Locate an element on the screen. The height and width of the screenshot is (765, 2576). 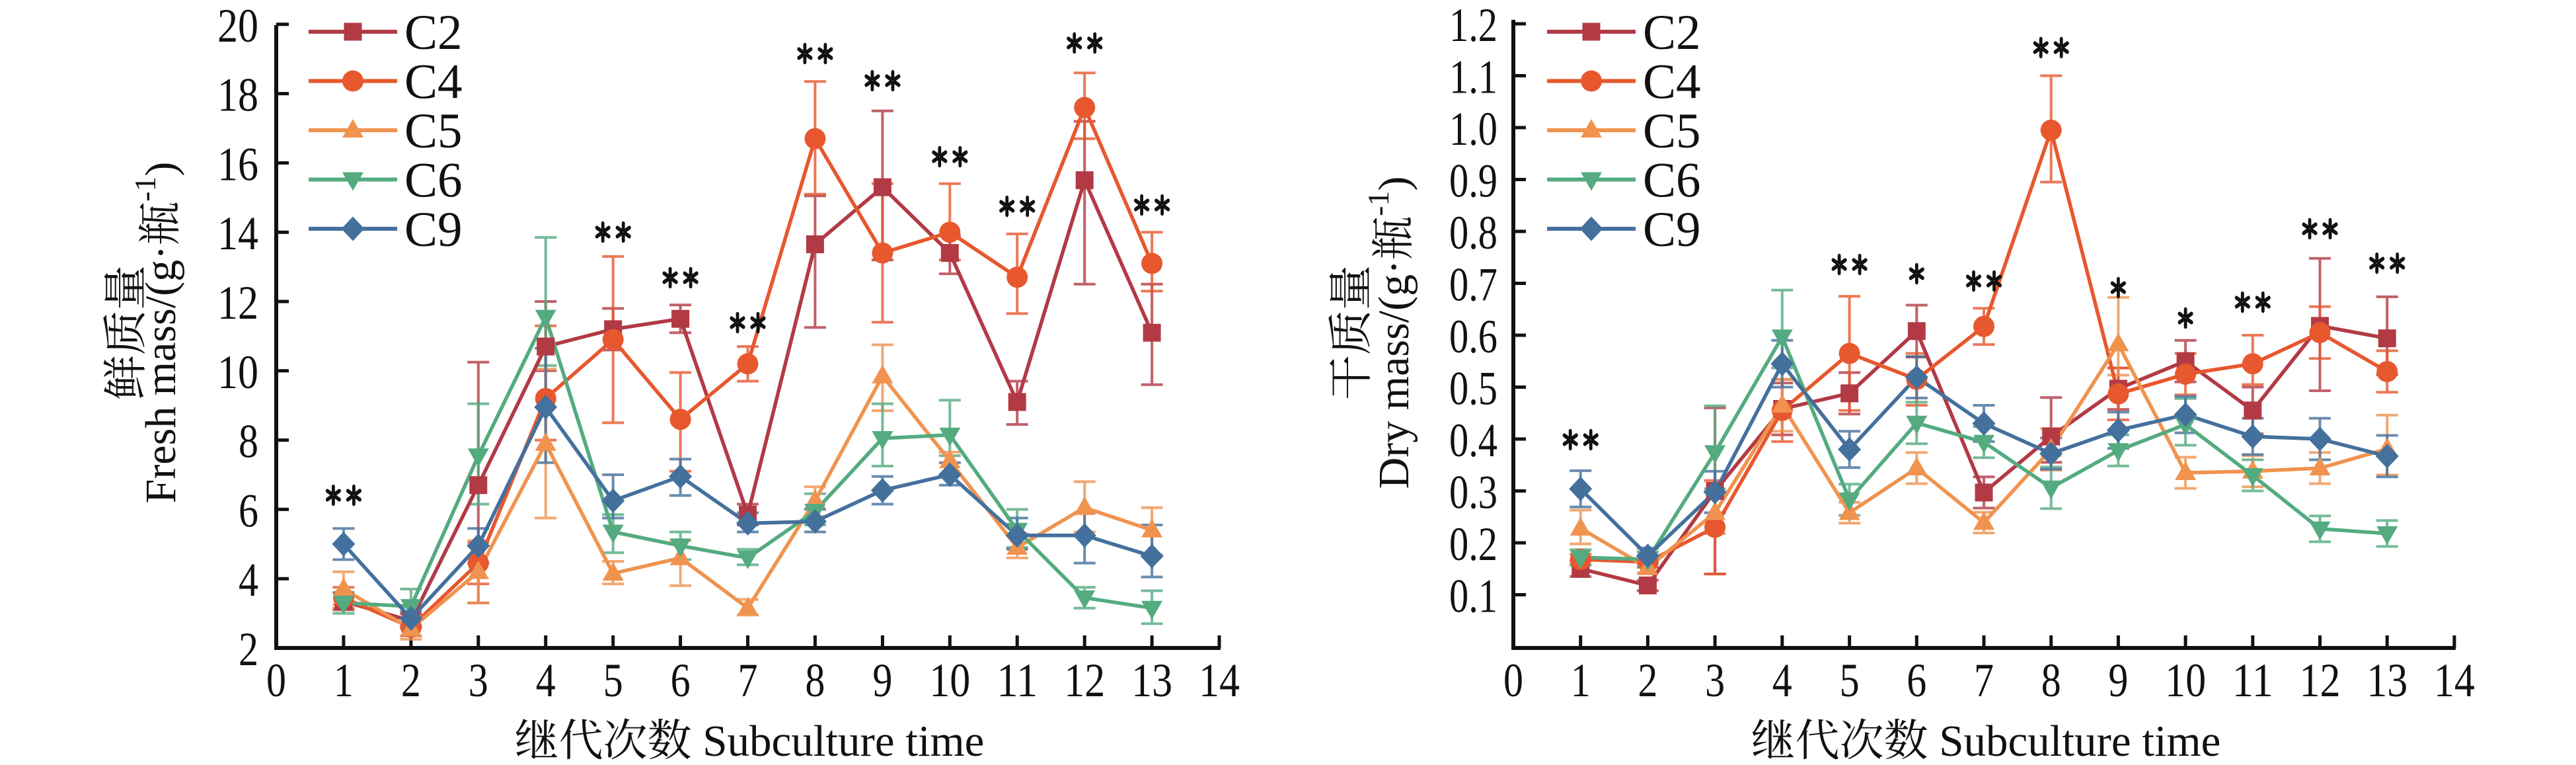
svg-text: 20 is located at coordinates (238, 26).